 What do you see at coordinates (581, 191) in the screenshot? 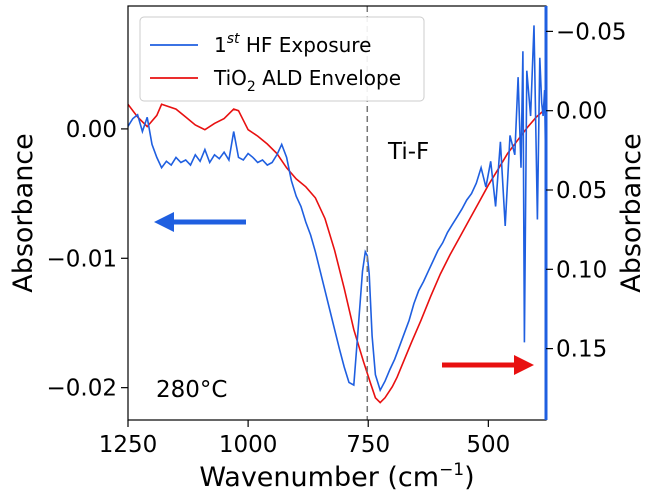
I see `right-y-tick-label: 0.05` at bounding box center [581, 191].